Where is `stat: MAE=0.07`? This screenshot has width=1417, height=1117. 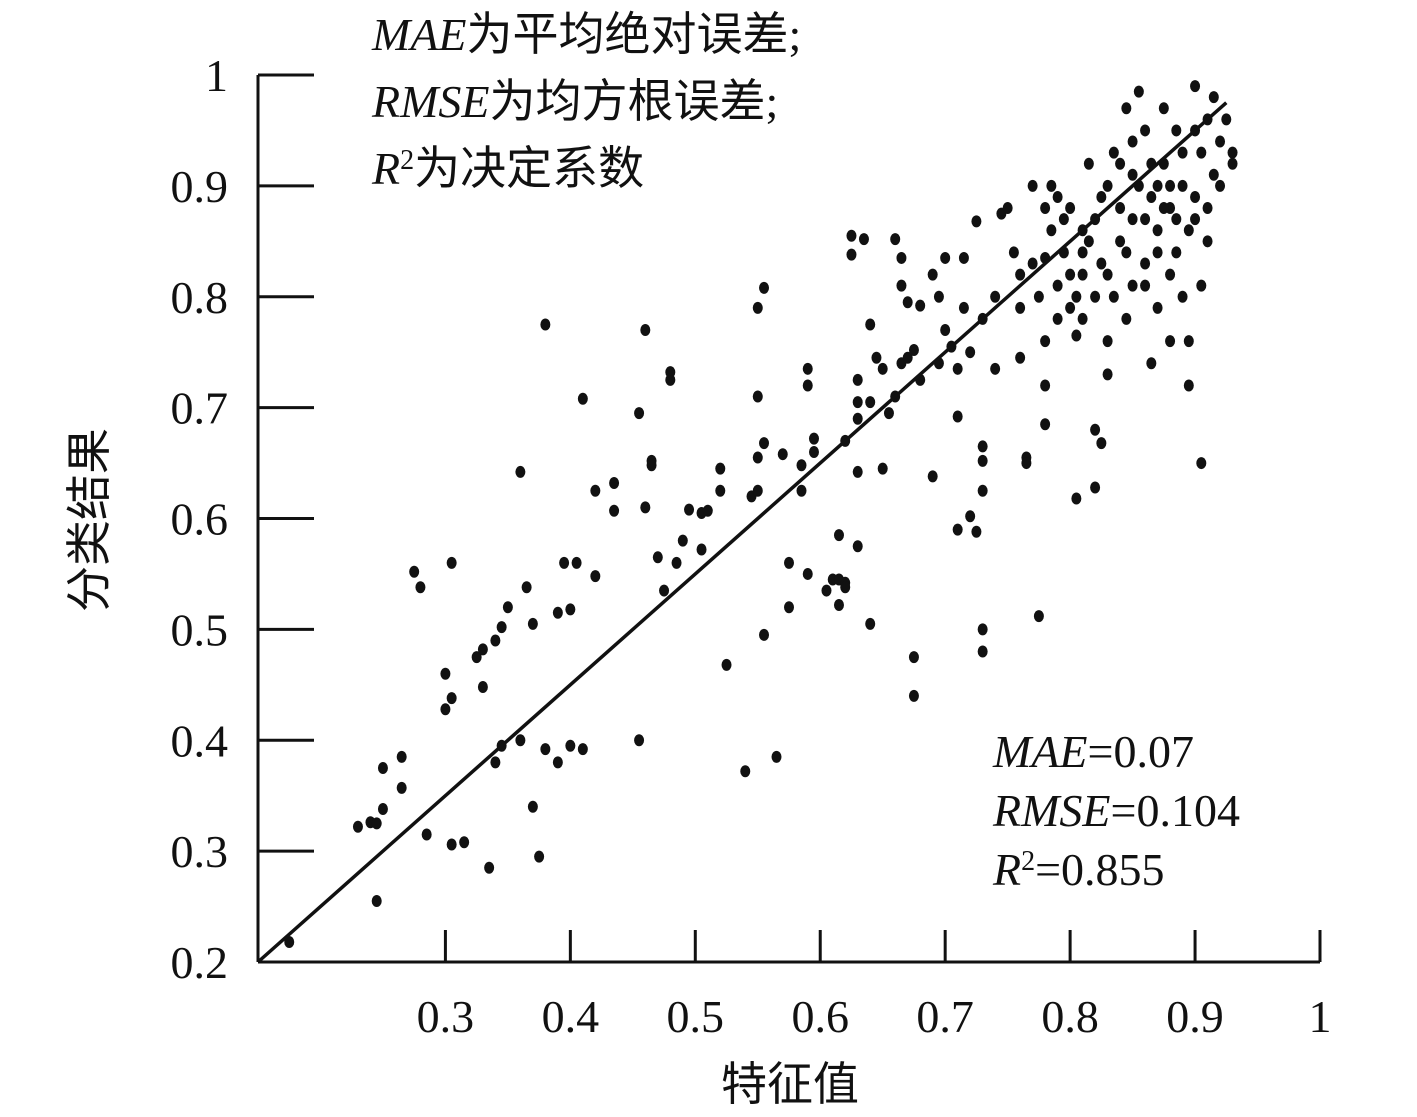
stat: MAE=0.07 is located at coordinates (1093, 751).